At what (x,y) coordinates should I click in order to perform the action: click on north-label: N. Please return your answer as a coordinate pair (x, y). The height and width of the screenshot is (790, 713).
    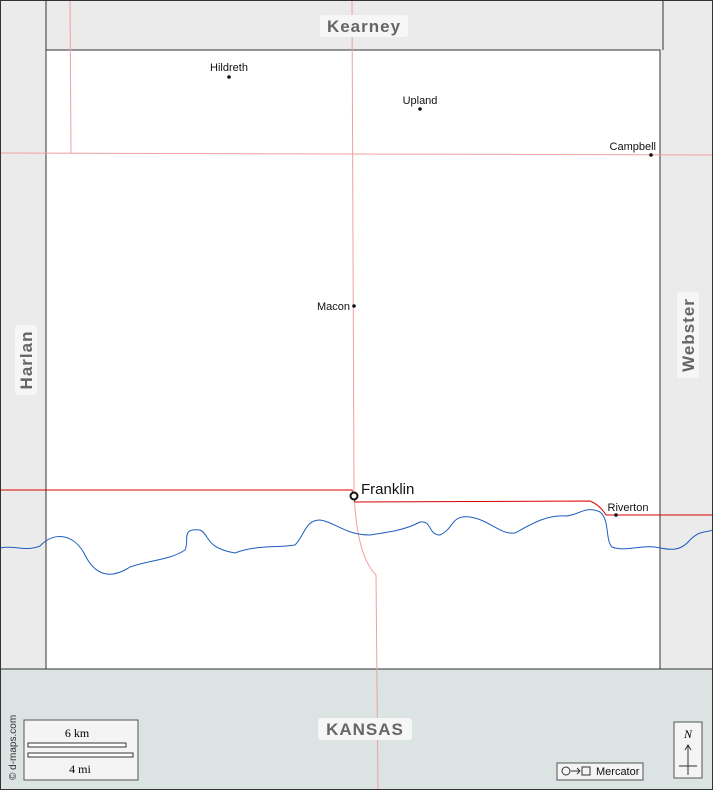
    Looking at the image, I should click on (688, 734).